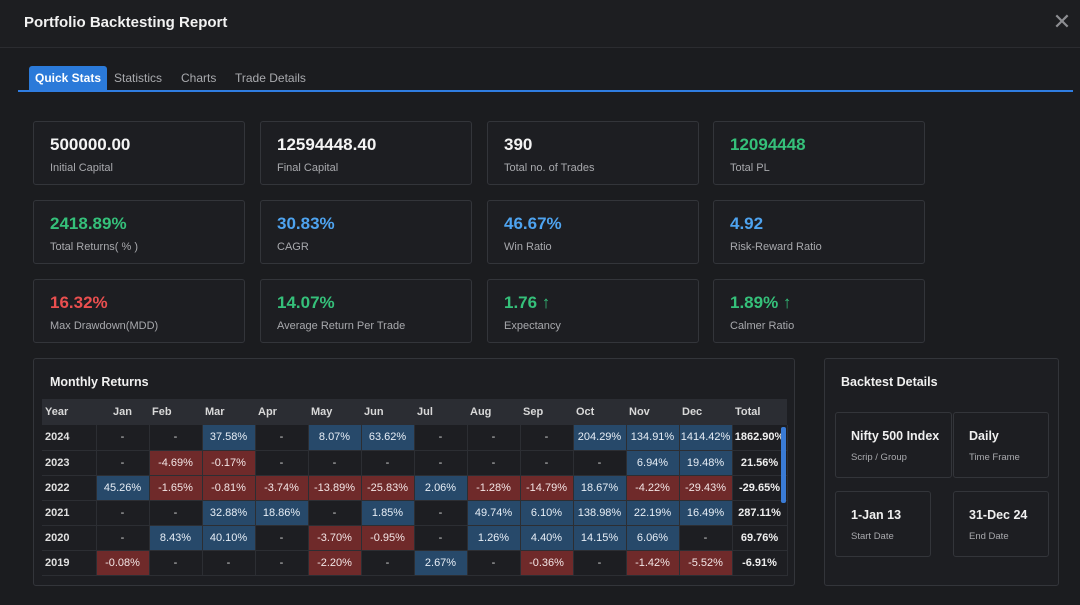 The image size is (1080, 605). I want to click on stat-value: 500000.00, so click(90, 144).